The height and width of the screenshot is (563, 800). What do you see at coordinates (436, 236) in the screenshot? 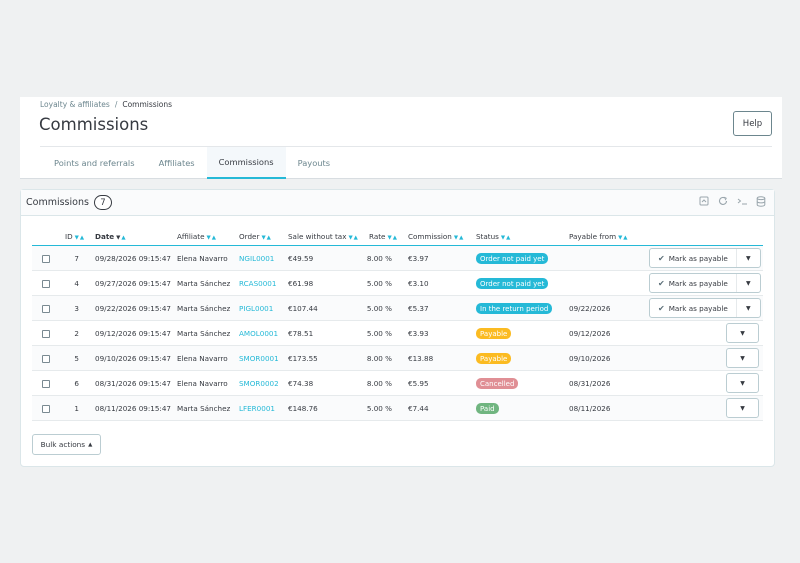
I see `column-header-commission: Commission ▼▲` at bounding box center [436, 236].